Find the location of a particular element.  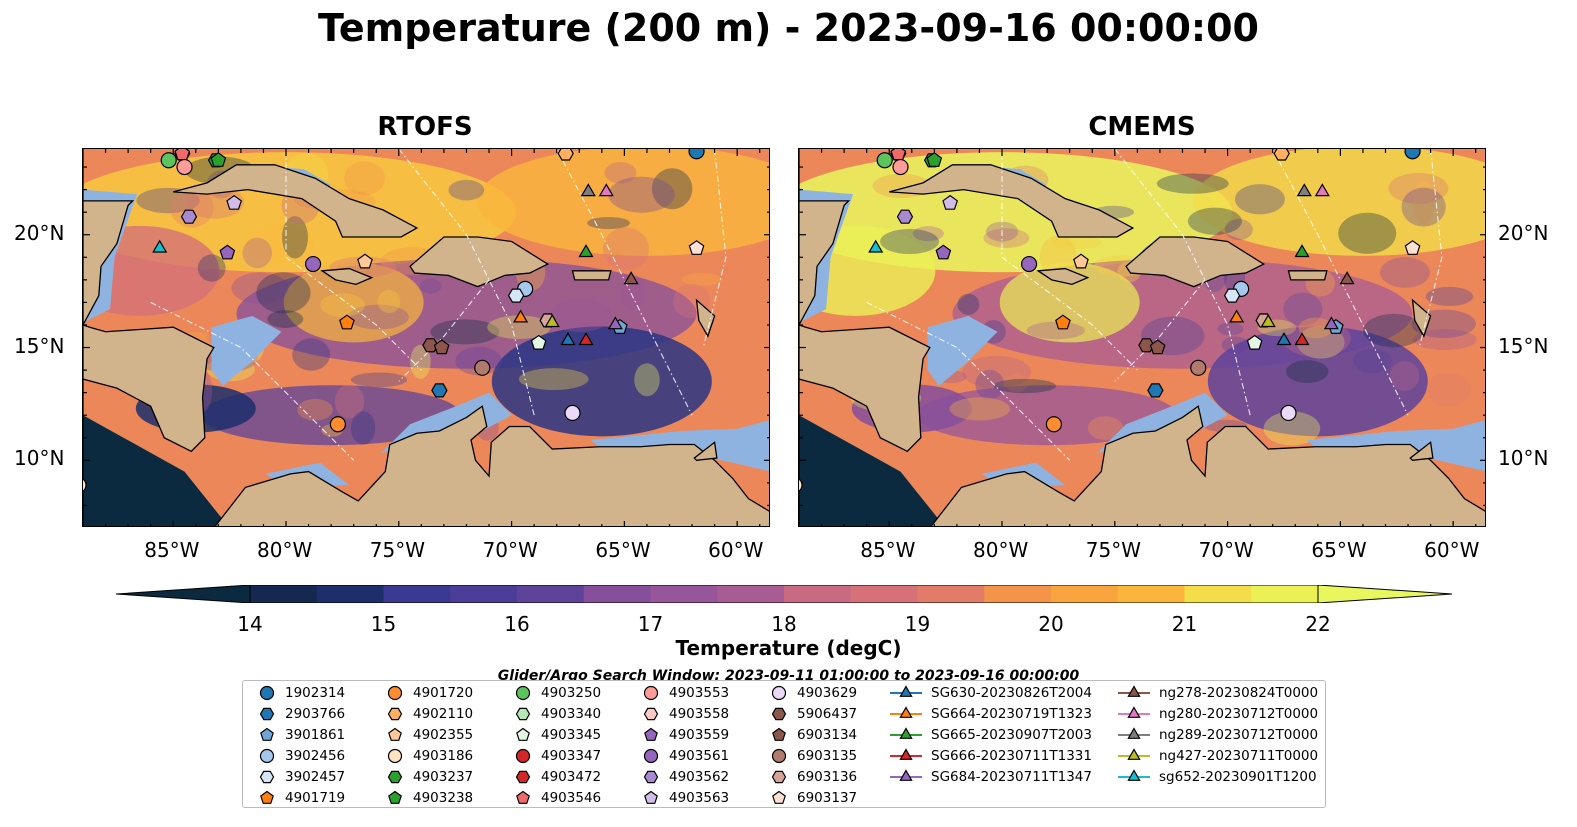

legend-label: 4903561 is located at coordinates (699, 756).